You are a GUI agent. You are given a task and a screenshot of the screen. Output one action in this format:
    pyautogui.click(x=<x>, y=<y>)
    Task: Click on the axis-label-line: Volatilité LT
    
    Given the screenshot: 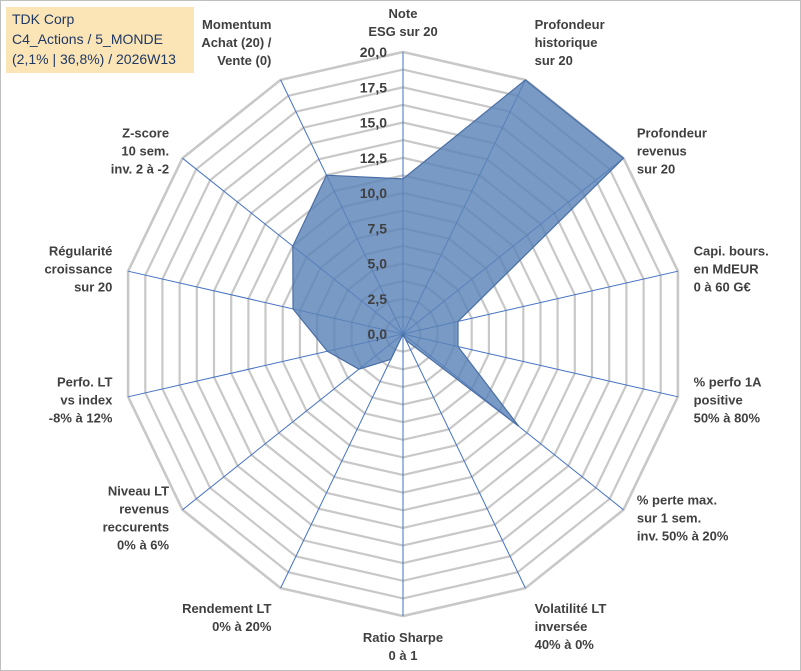 What is the action you would take?
    pyautogui.click(x=571, y=608)
    